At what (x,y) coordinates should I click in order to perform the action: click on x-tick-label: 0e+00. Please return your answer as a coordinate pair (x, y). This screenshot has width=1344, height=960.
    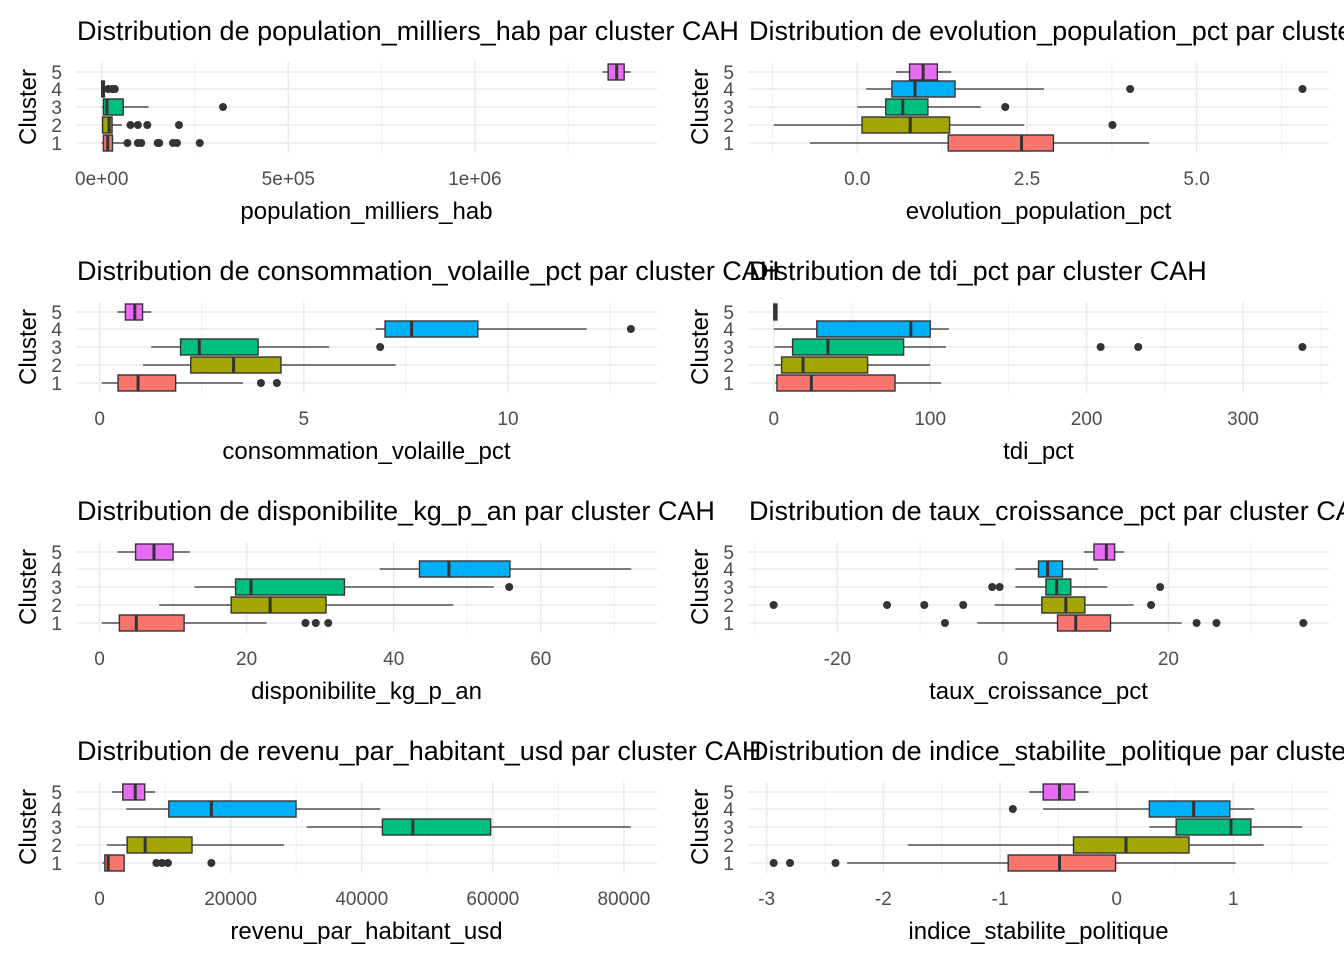
    Looking at the image, I should click on (101, 179).